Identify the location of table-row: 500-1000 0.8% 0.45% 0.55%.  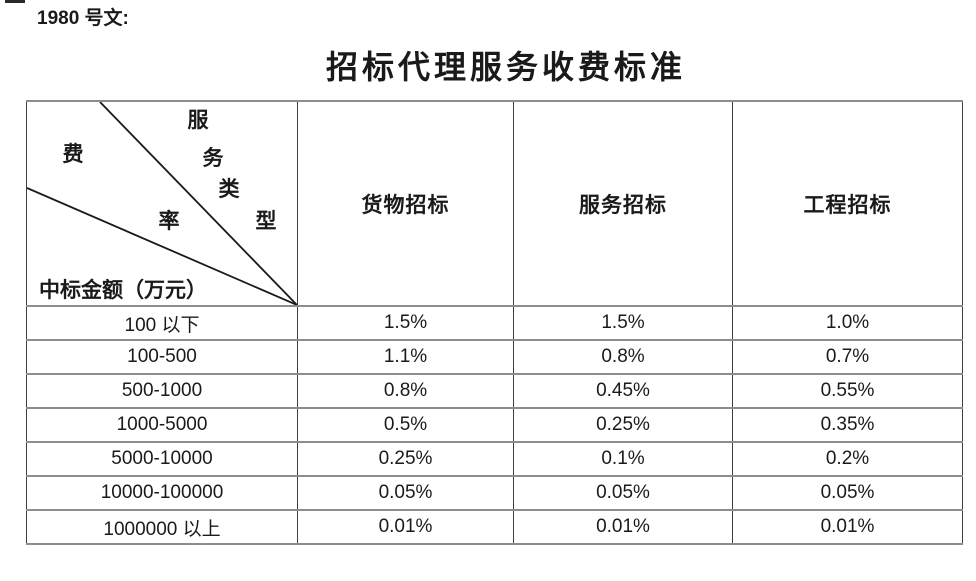
(494, 391).